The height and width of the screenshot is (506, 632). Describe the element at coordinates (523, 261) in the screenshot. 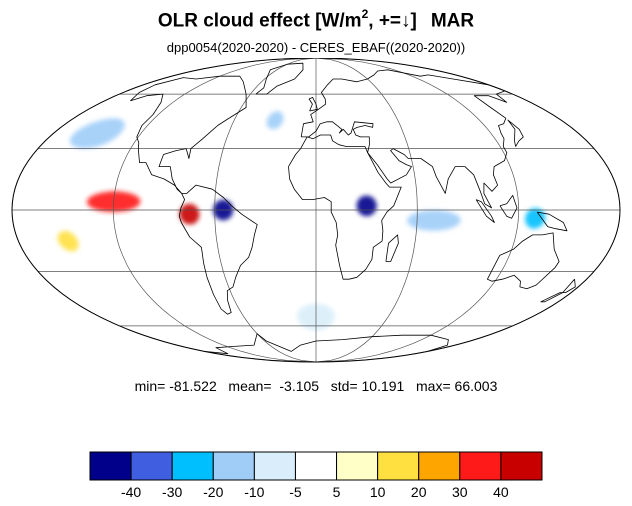

I see `coastline-australia` at that location.